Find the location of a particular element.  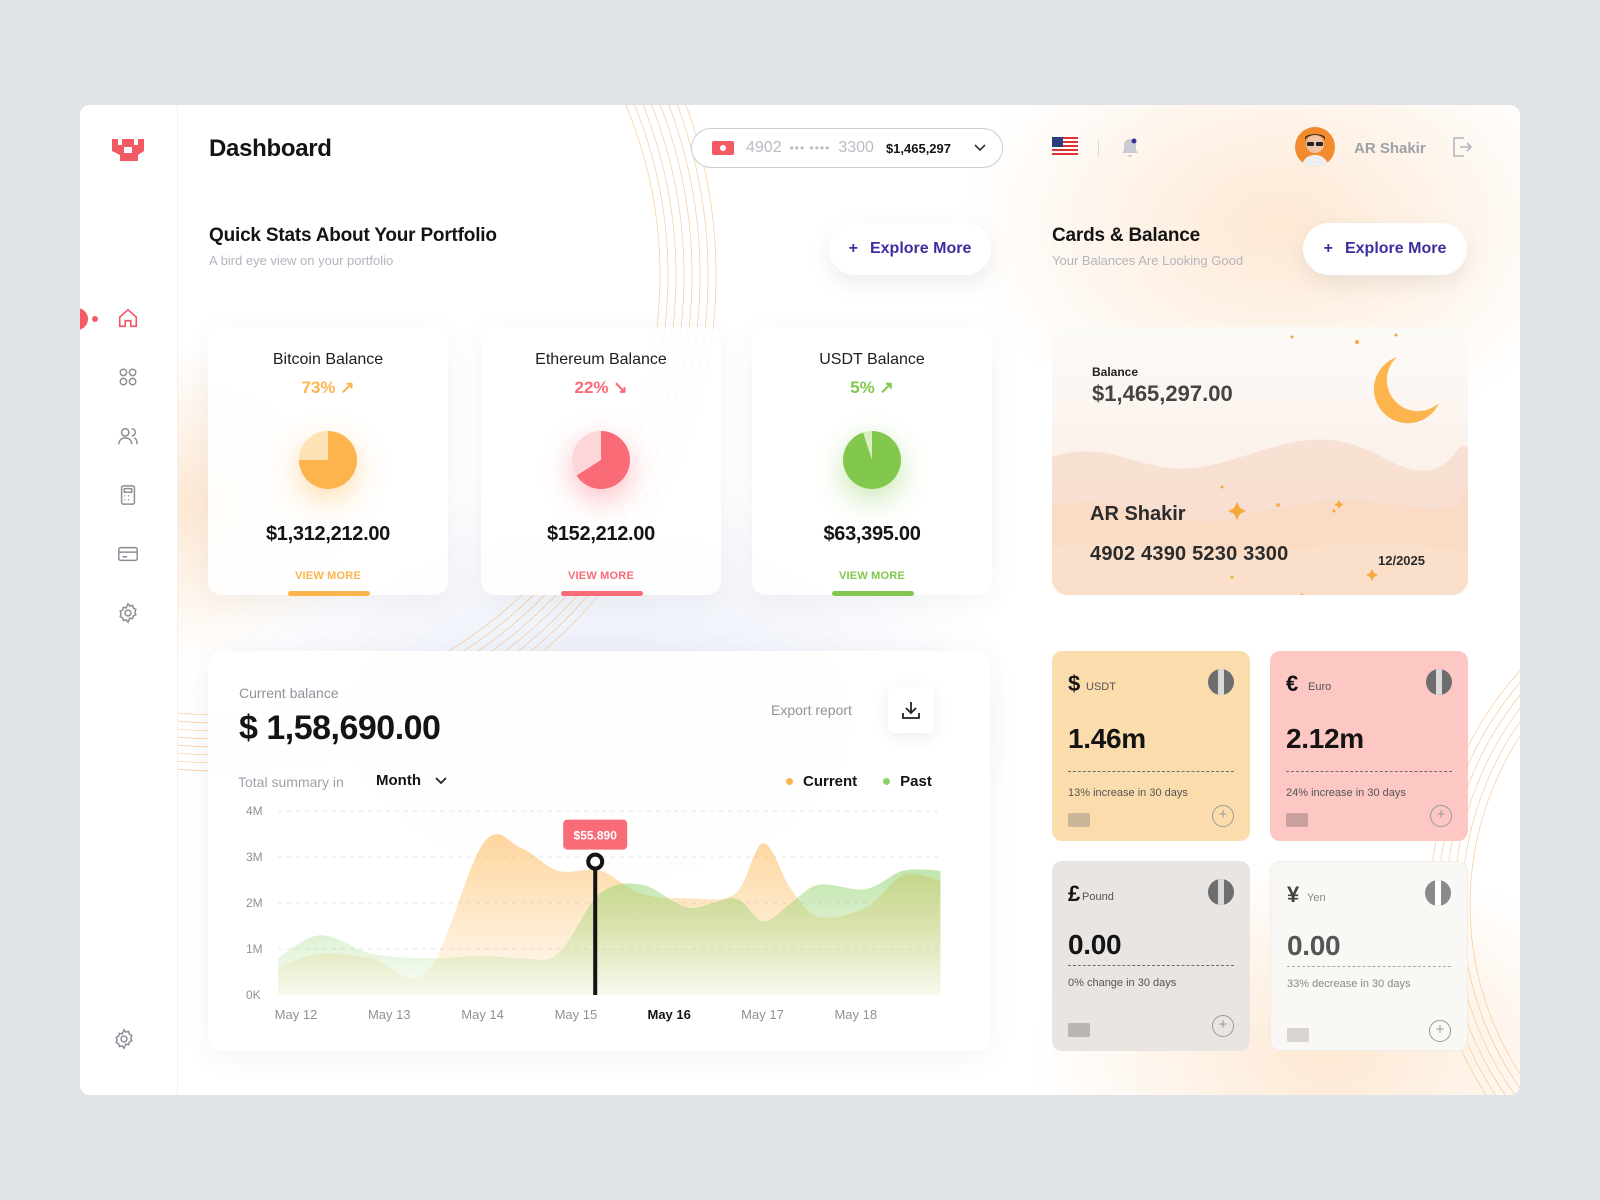

home-icon is located at coordinates (128, 318).